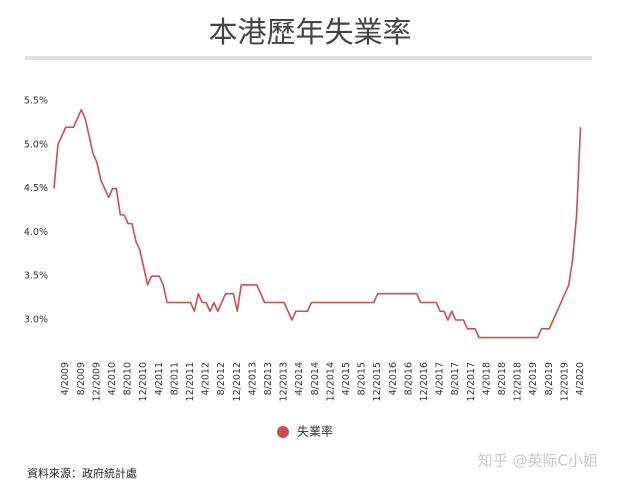 This screenshot has height=486, width=625. Describe the element at coordinates (65, 378) in the screenshot. I see `x-tick-label: 4/2009` at that location.